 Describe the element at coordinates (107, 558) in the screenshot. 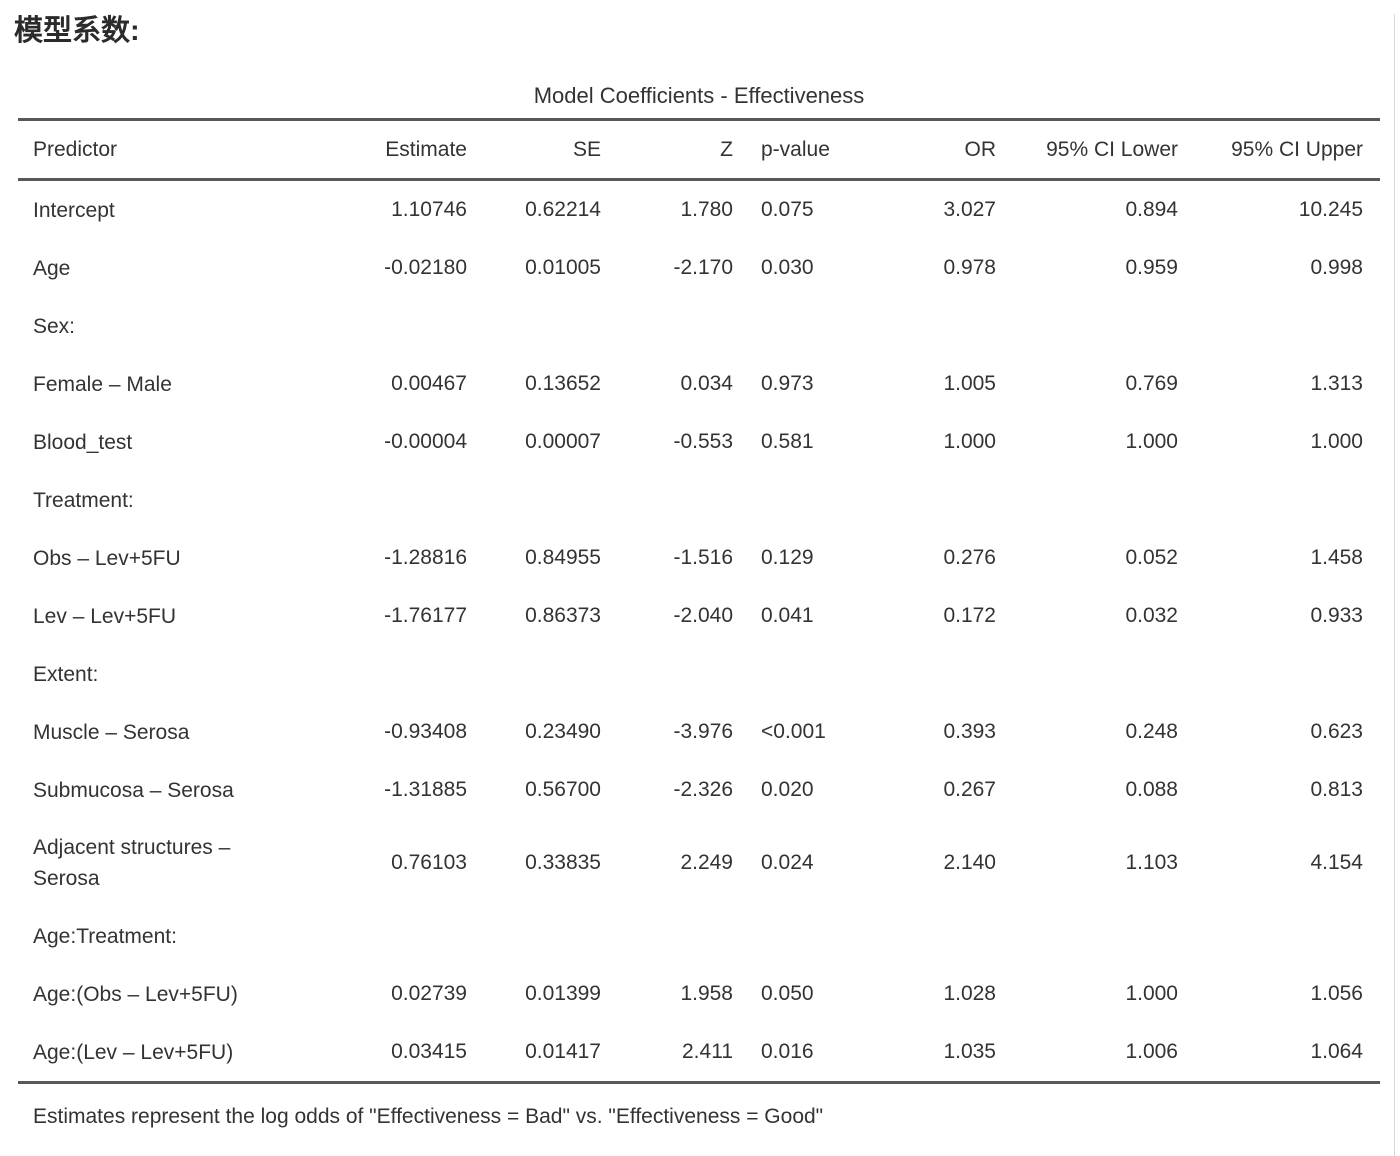

I see `predictor-cell: Obs – Lev+5FU` at that location.